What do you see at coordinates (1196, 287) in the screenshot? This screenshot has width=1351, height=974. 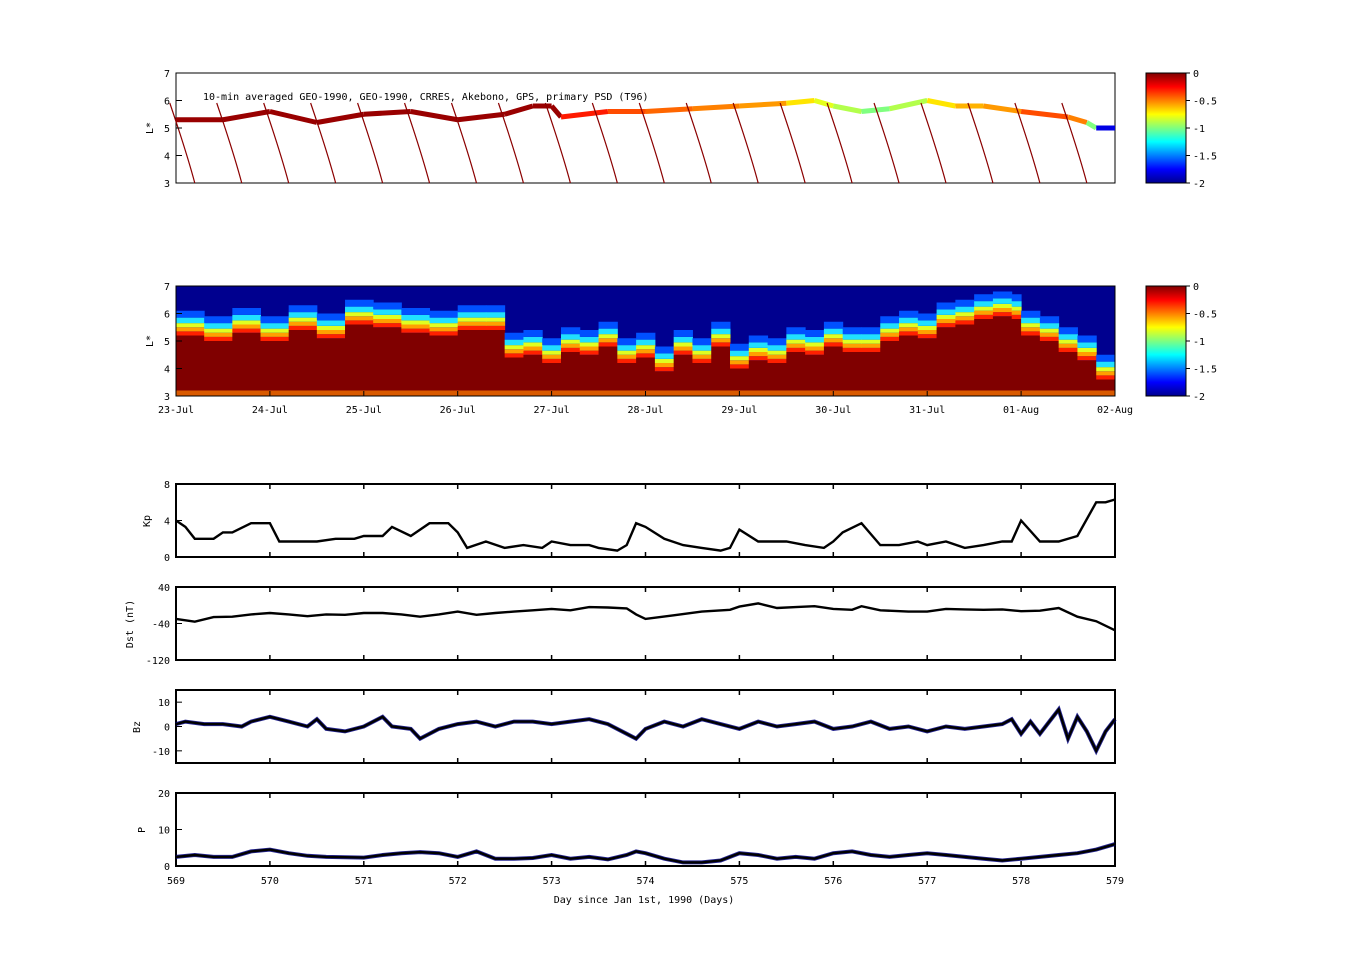 I see `psd-cbtick-label: 0` at bounding box center [1196, 287].